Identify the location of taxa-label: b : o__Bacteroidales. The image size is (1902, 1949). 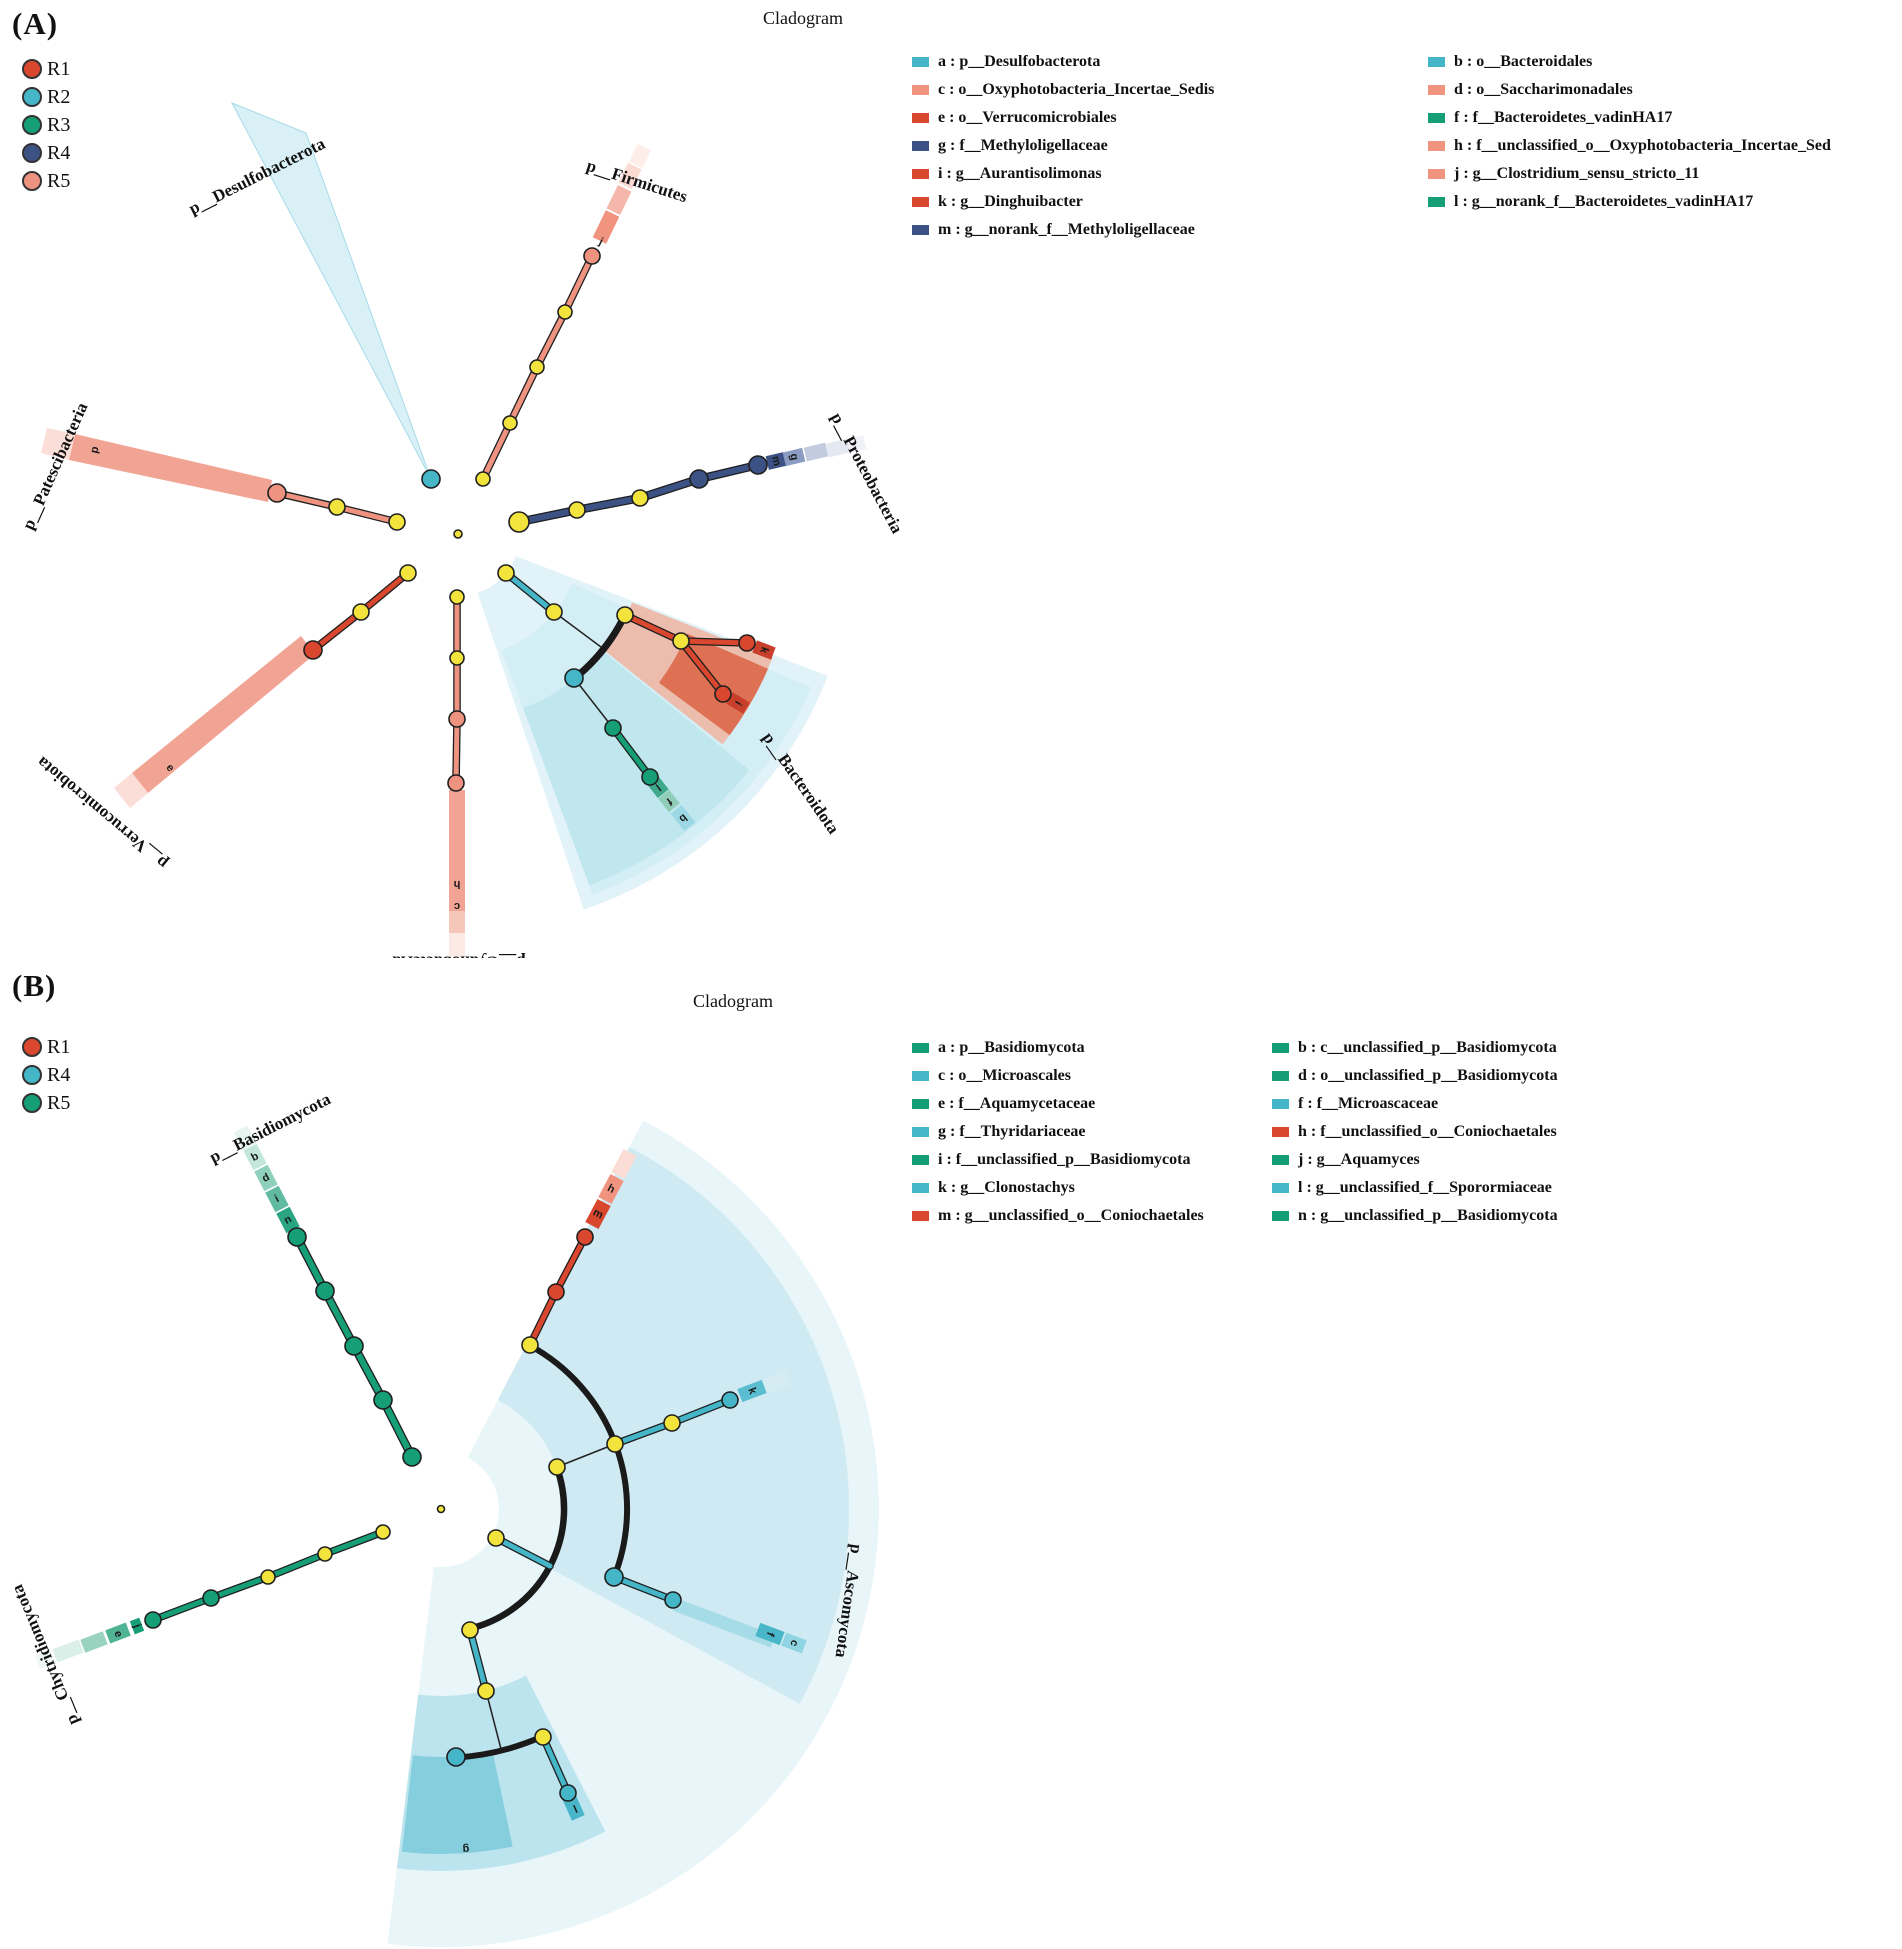
(1523, 61).